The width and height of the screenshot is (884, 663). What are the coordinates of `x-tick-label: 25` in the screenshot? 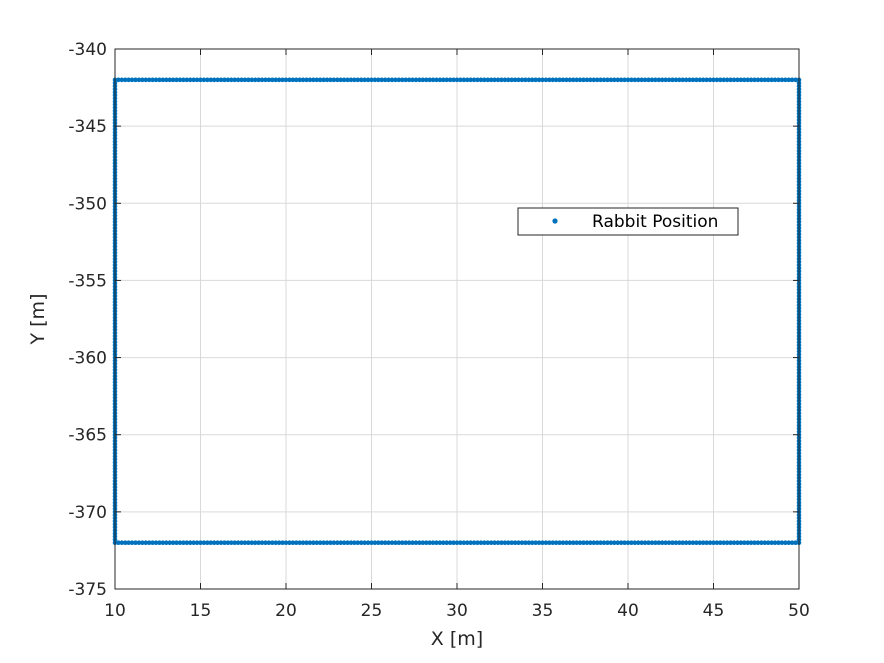 It's located at (372, 611).